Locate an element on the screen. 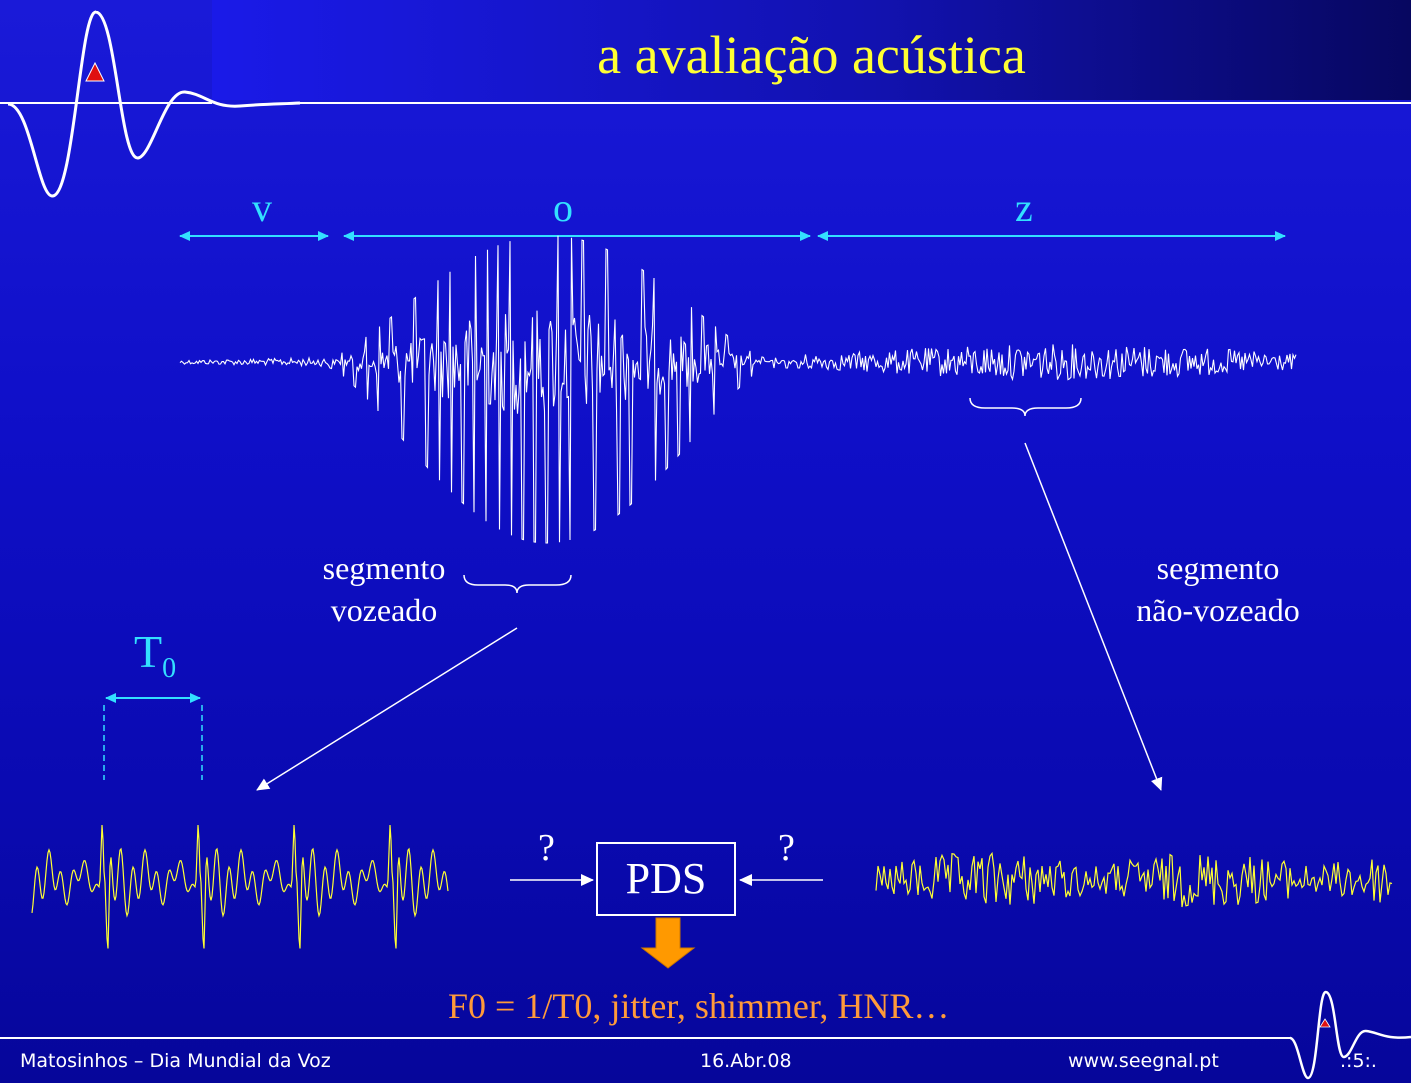  voiced-pointer-arrow is located at coordinates (387, 709).